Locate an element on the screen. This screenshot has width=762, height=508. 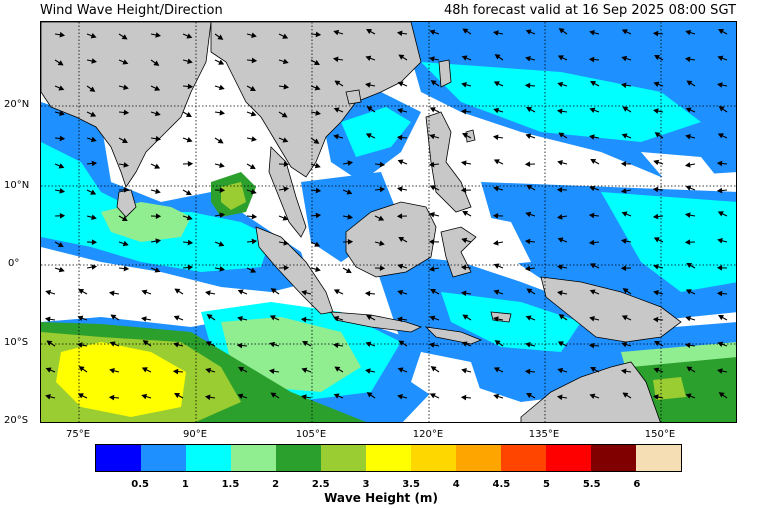
colorbar-tick-label: 4 is located at coordinates (456, 484).